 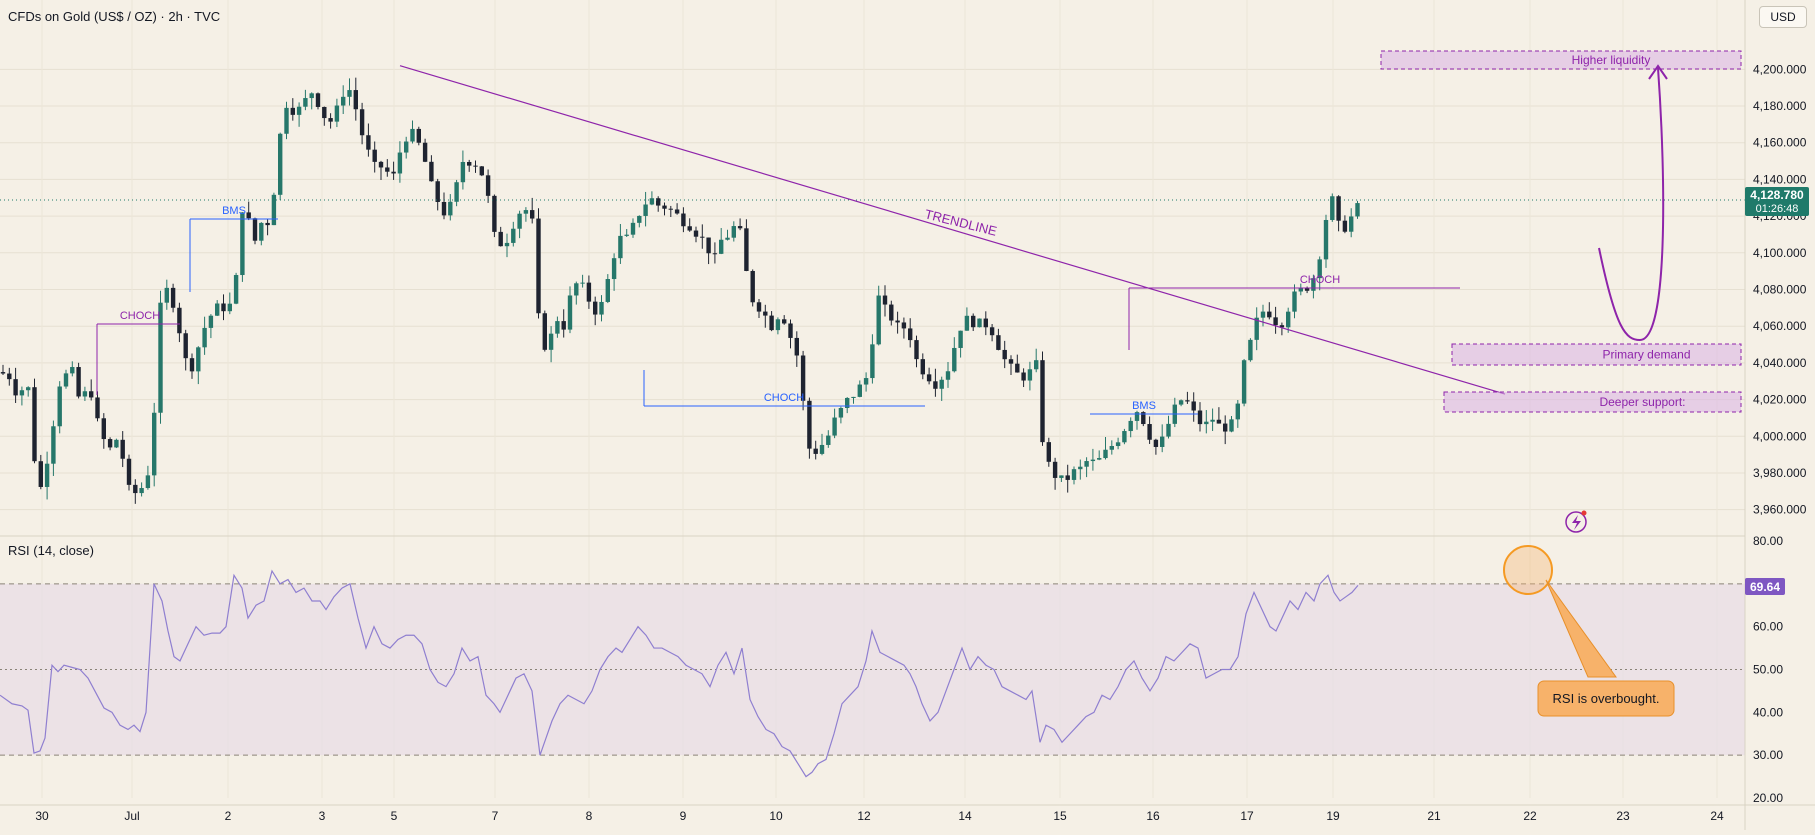 What do you see at coordinates (776, 816) in the screenshot?
I see `date-tick-label: 10` at bounding box center [776, 816].